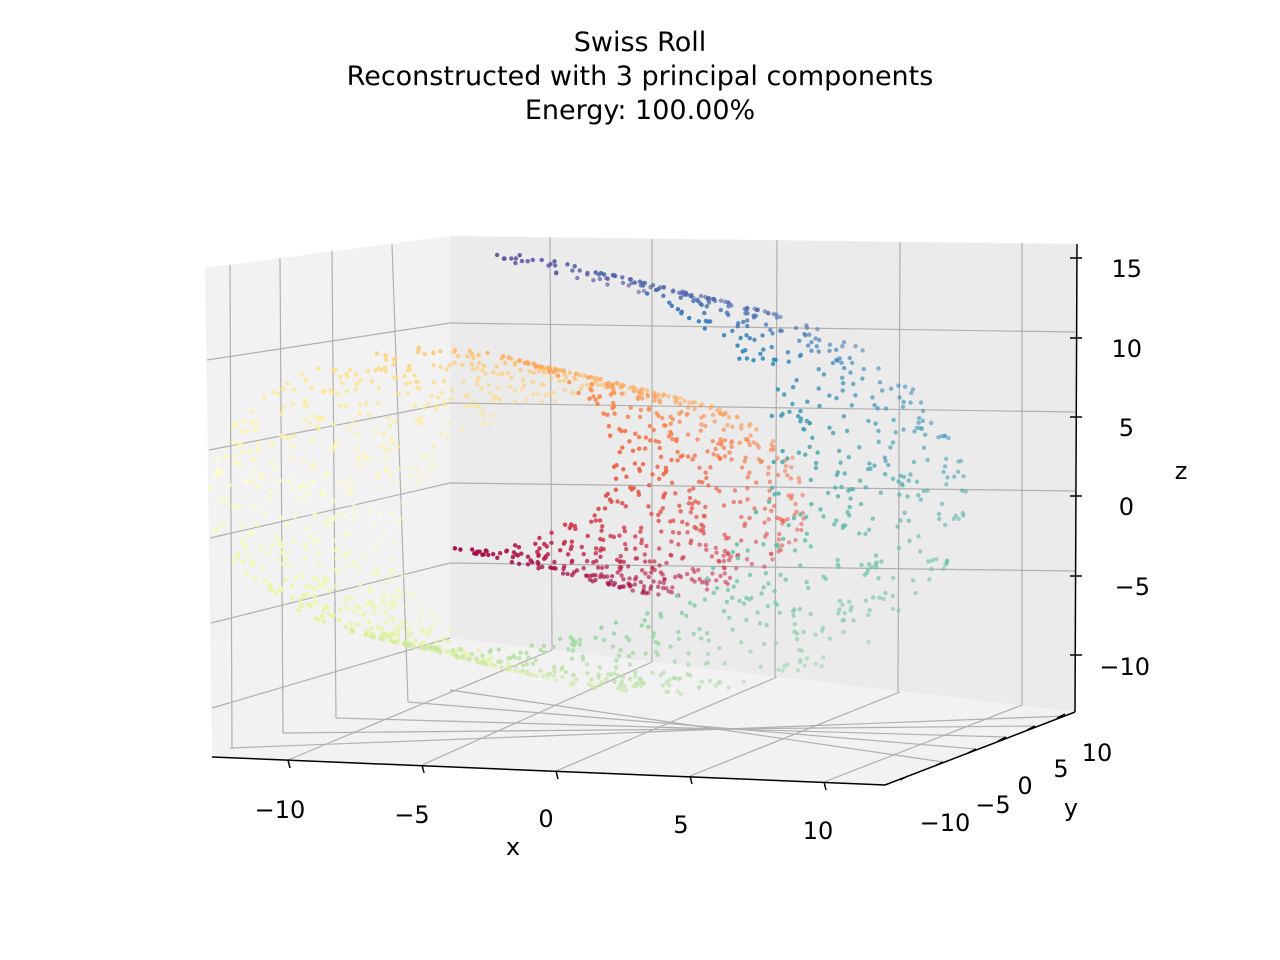 The width and height of the screenshot is (1280, 960). I want to click on x-tick-mark, so click(289, 764).